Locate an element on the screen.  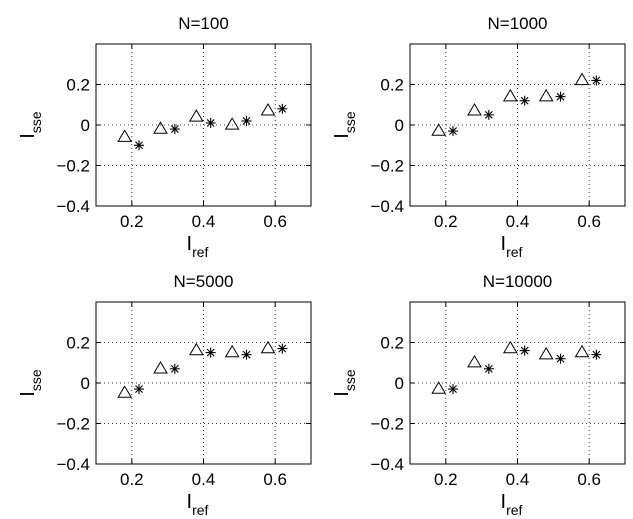
panel-title: N=5000 is located at coordinates (203, 281).